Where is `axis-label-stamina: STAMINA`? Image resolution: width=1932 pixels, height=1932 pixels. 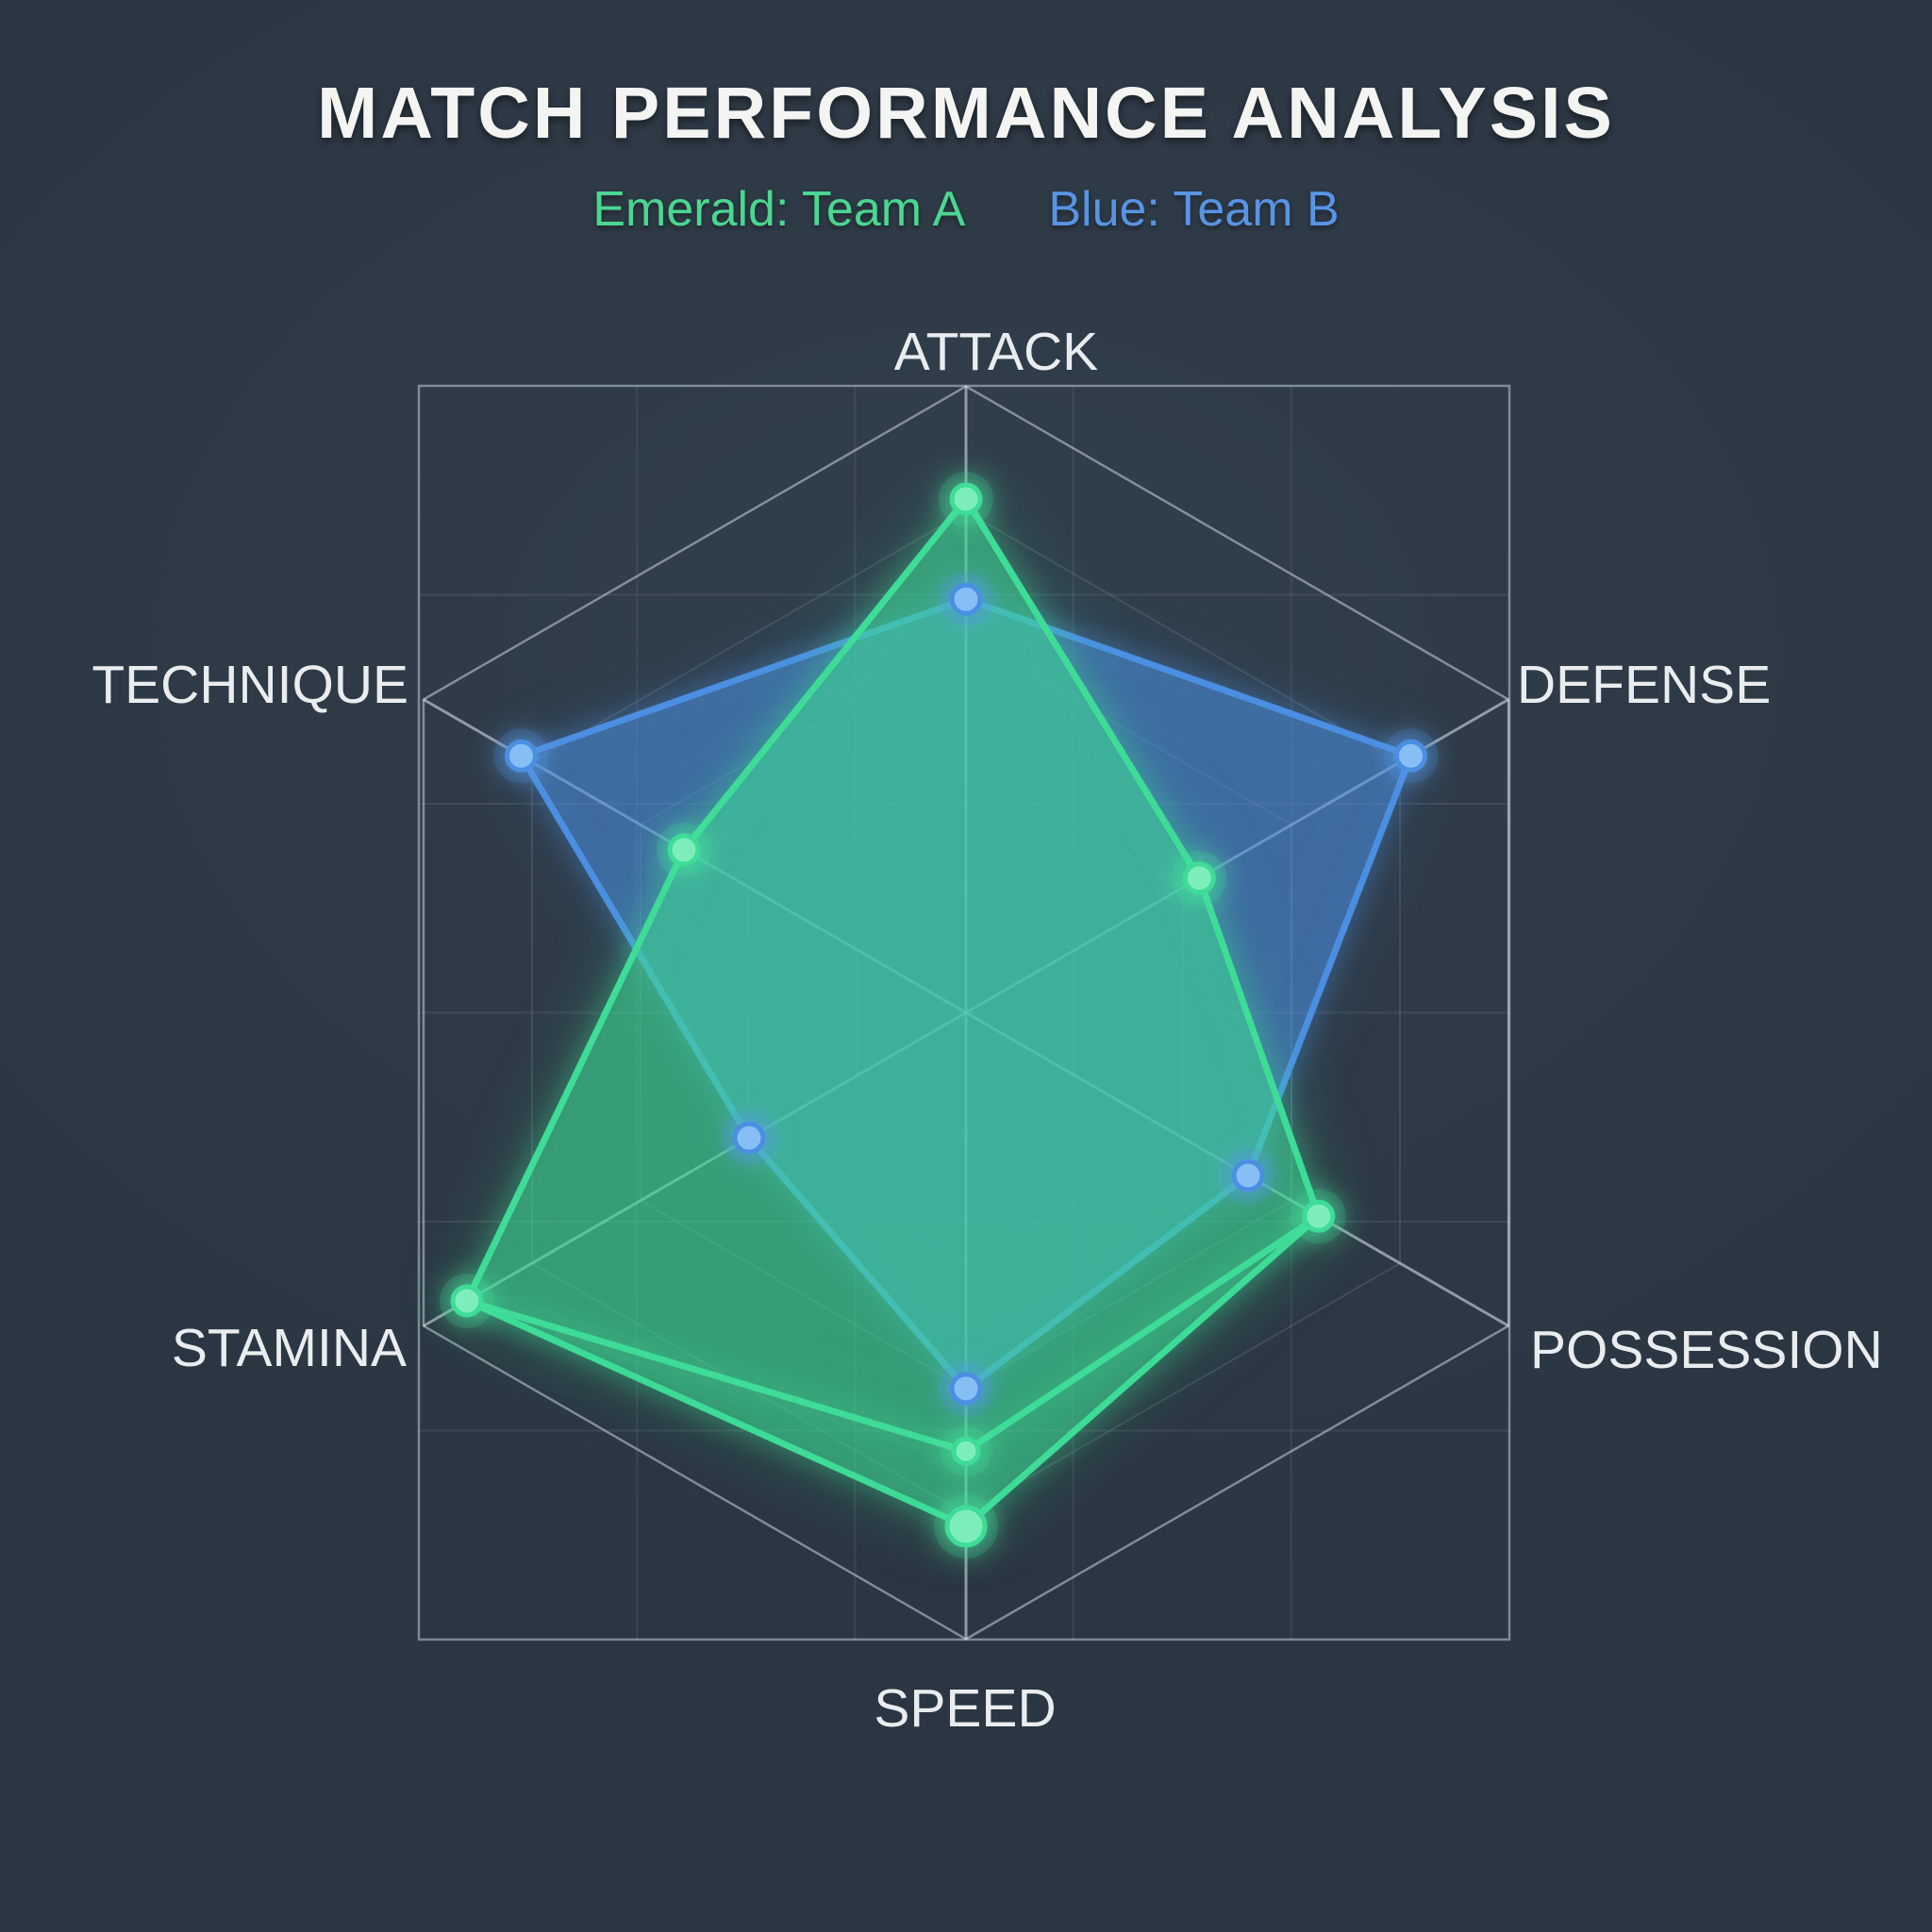
axis-label-stamina: STAMINA is located at coordinates (290, 1348).